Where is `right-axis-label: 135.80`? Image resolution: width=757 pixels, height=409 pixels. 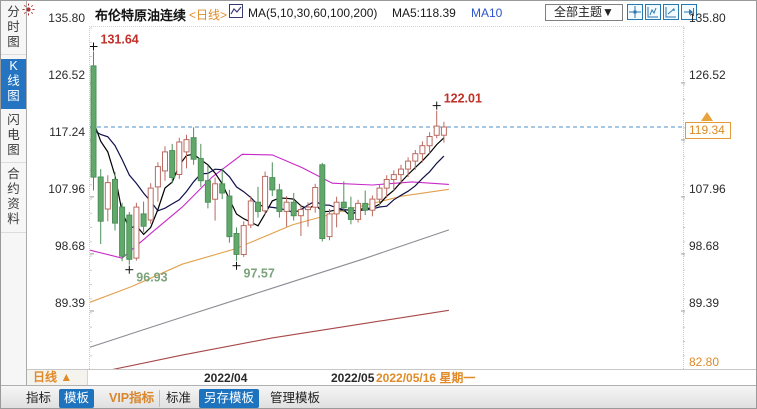 right-axis-label: 135.80 is located at coordinates (707, 18).